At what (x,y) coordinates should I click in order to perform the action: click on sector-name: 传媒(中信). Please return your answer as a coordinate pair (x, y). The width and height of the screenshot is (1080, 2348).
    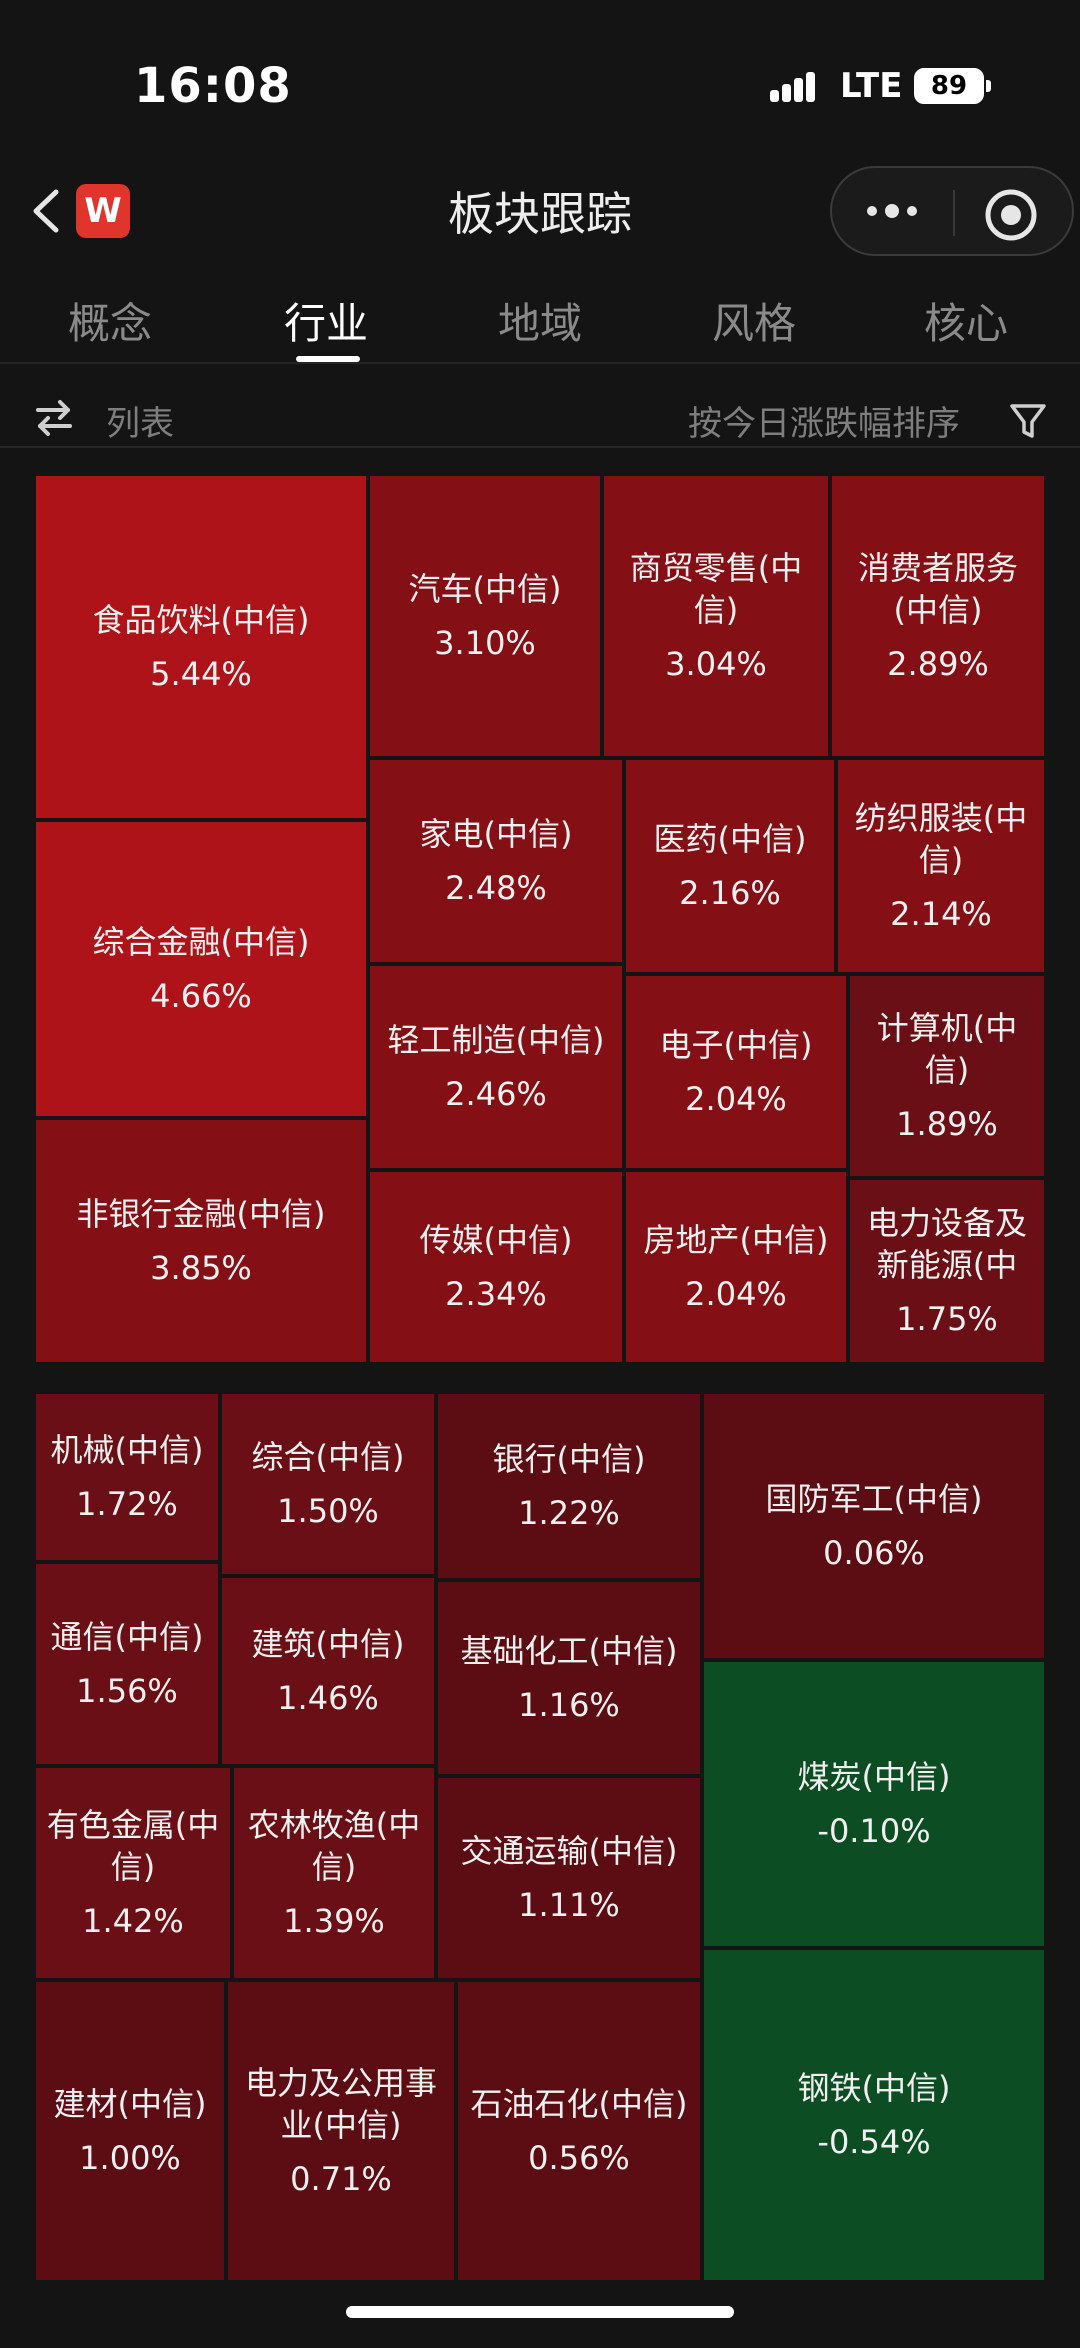
    Looking at the image, I should click on (496, 1240).